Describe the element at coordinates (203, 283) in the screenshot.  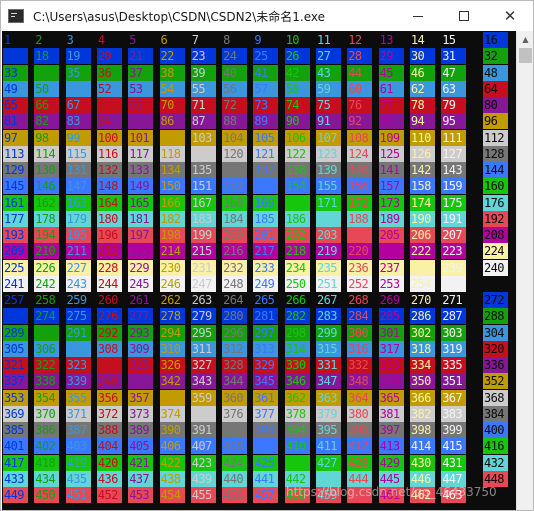
I see `color-code-cell: 247` at that location.